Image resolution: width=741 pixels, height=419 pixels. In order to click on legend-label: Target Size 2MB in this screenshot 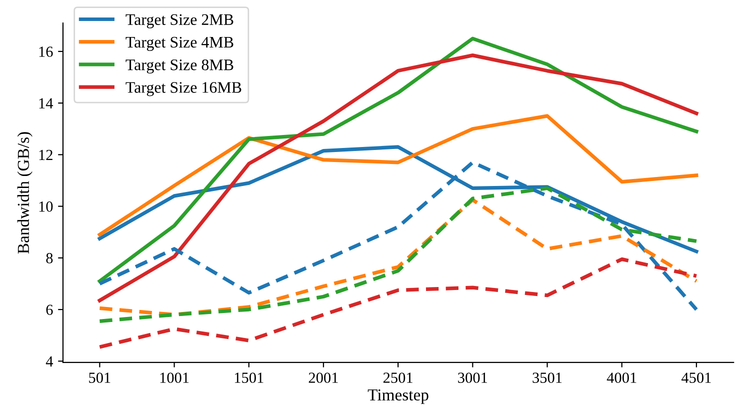, I will do `click(180, 21)`.